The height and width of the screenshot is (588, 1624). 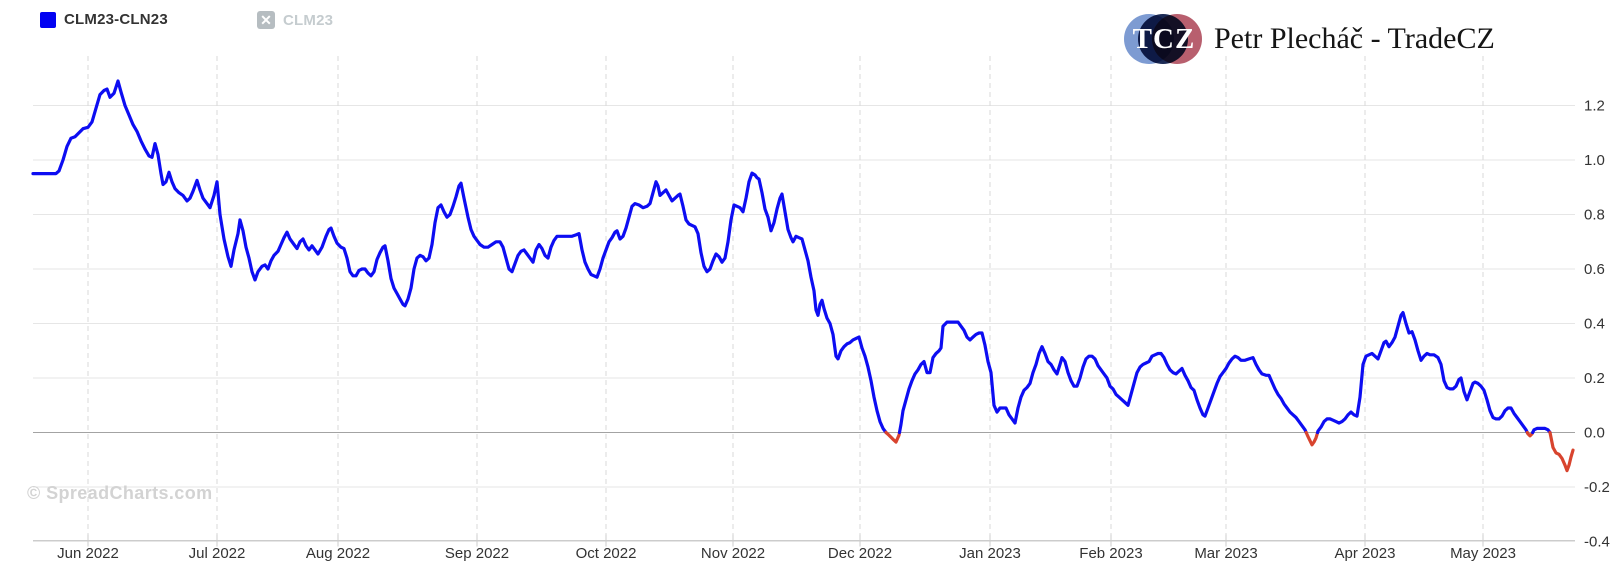 What do you see at coordinates (1594, 215) in the screenshot?
I see `y-axis-label: 0.8` at bounding box center [1594, 215].